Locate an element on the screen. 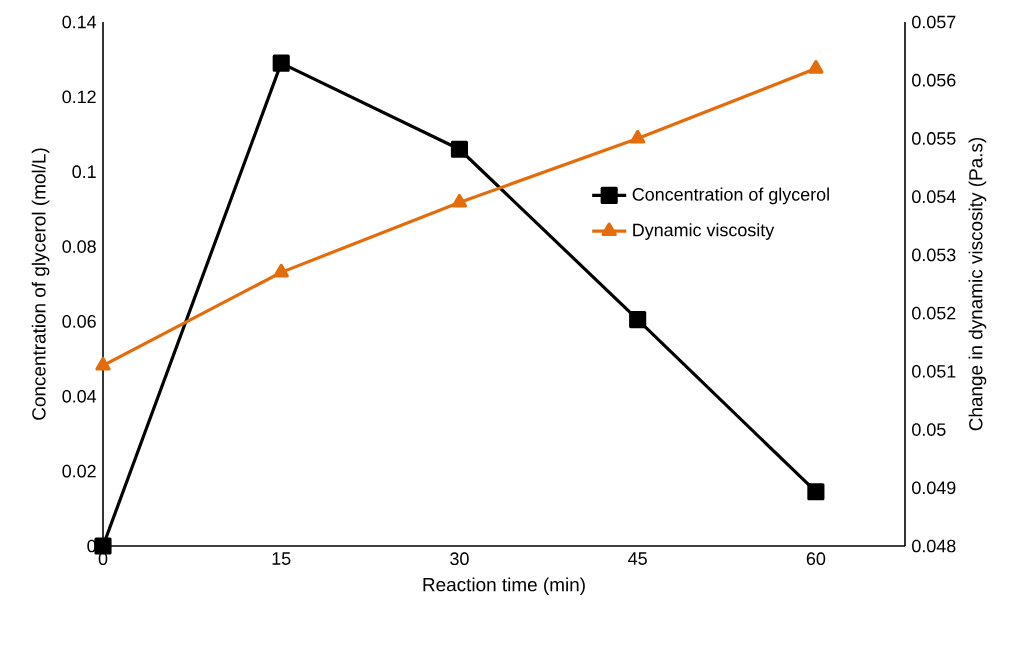 Image resolution: width=1025 pixels, height=646 pixels. y-tick-label: 0.06 is located at coordinates (79, 321).